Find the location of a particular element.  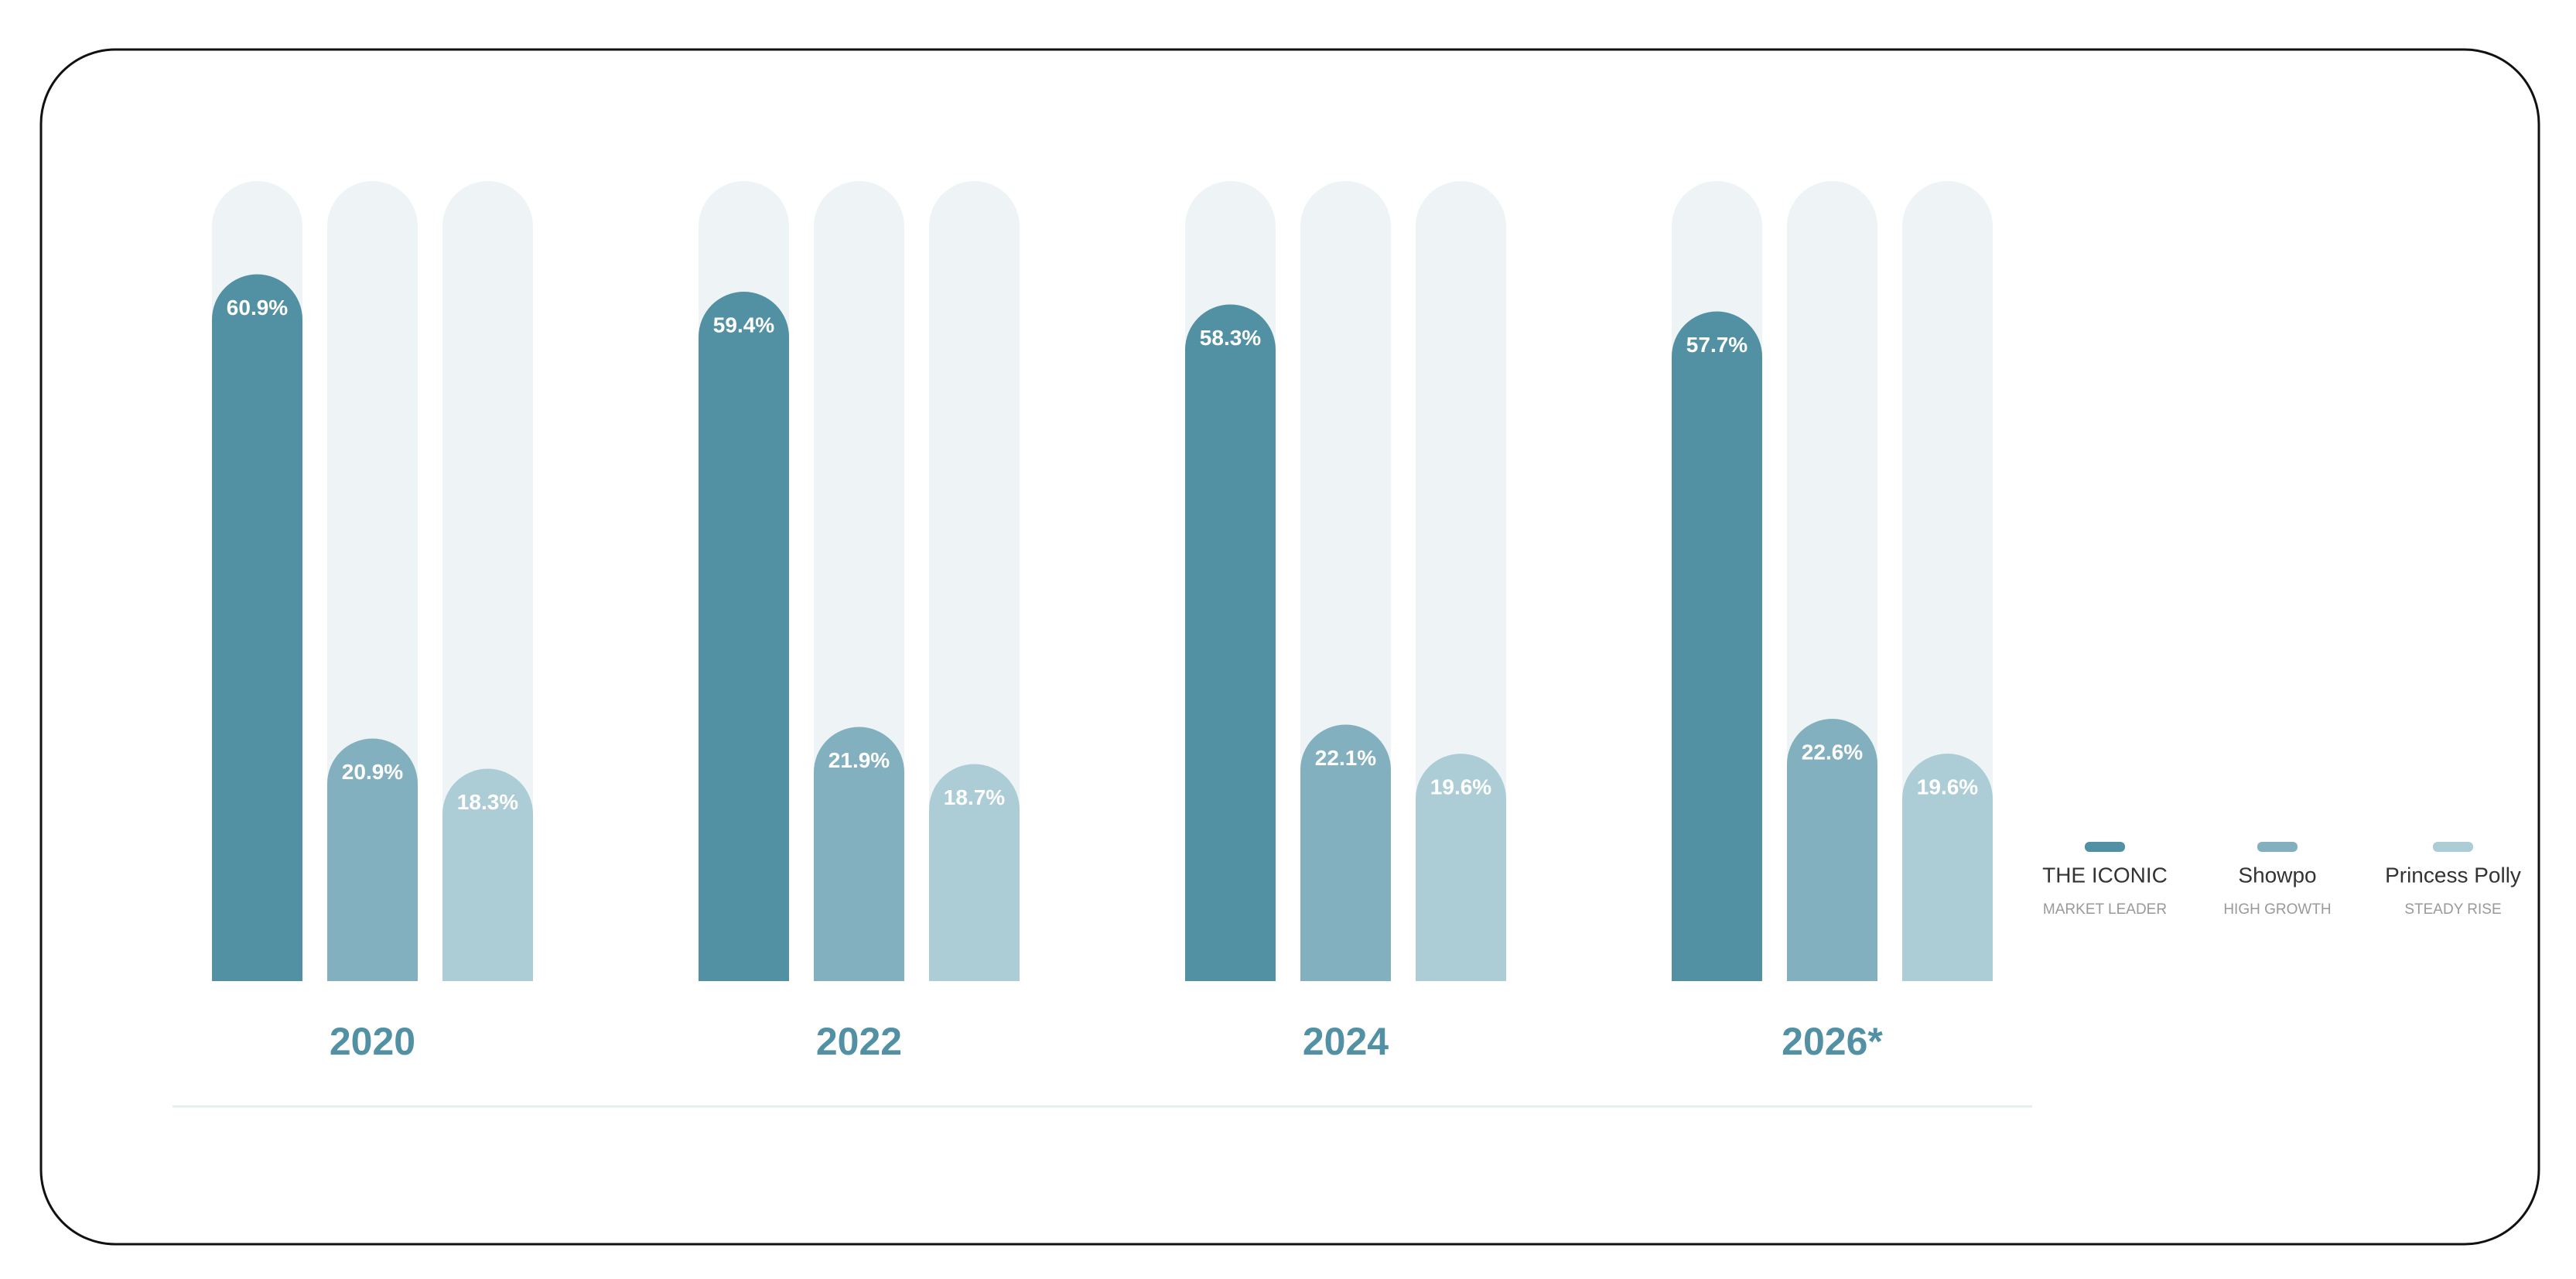

legend-tagline: MARKET LEADER is located at coordinates (2105, 909).